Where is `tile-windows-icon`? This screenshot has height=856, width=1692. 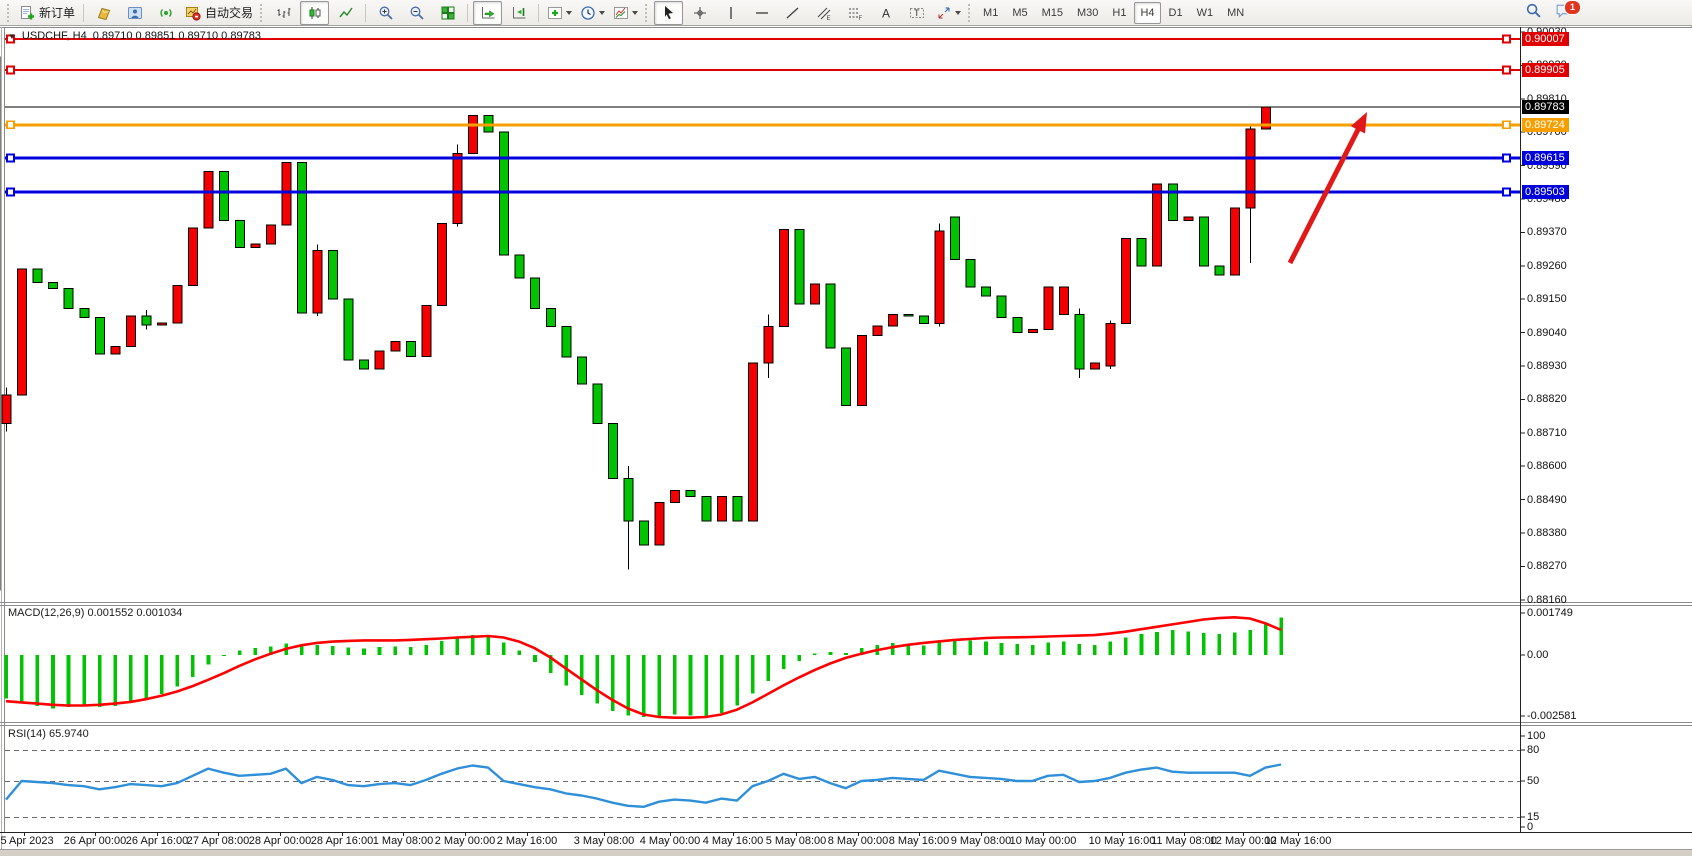 tile-windows-icon is located at coordinates (448, 13).